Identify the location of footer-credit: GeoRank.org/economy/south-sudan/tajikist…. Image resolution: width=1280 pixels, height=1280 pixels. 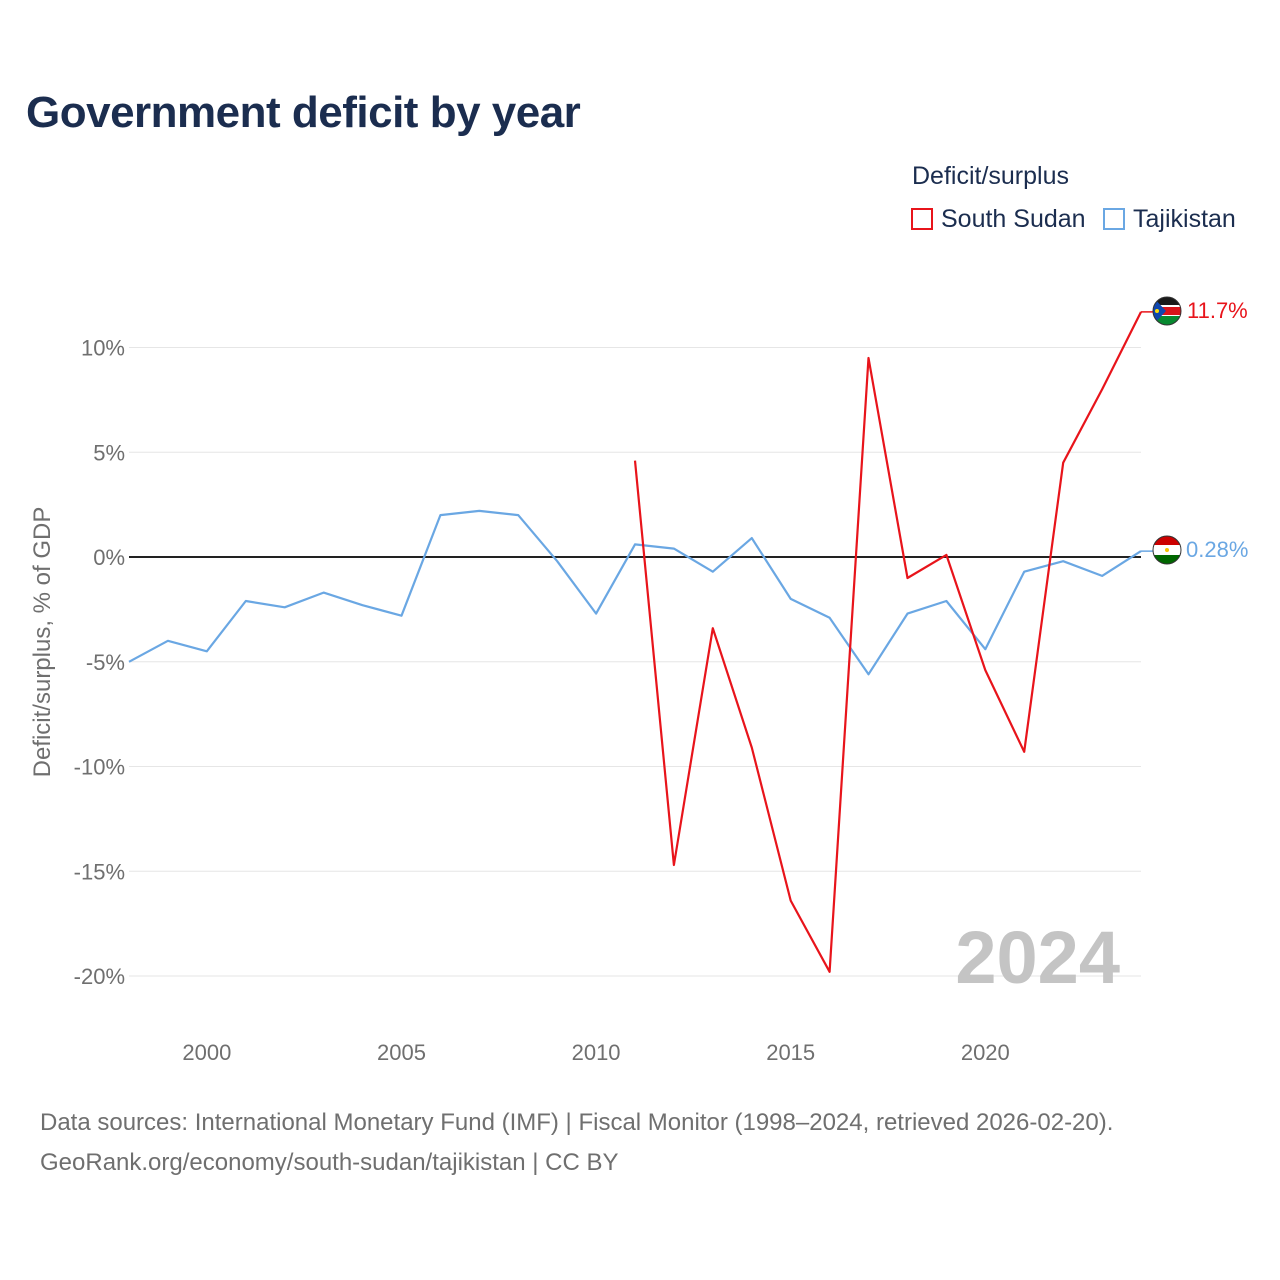
(329, 1162).